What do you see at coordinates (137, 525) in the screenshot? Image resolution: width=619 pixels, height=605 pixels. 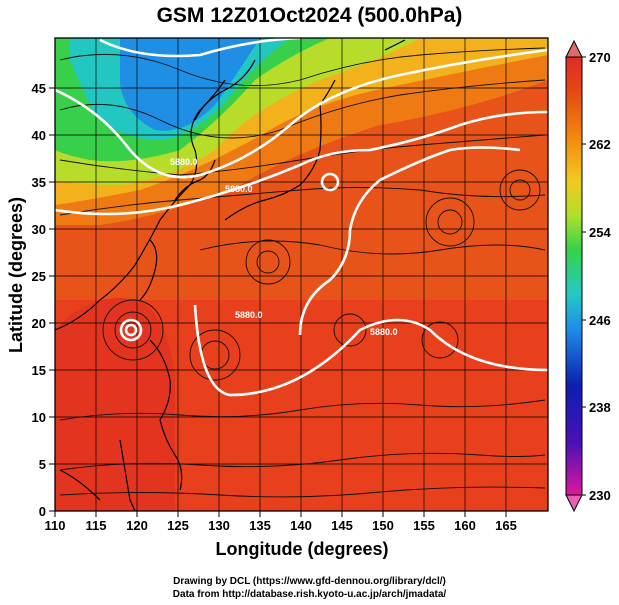 I see `x-tick-label: 120` at bounding box center [137, 525].